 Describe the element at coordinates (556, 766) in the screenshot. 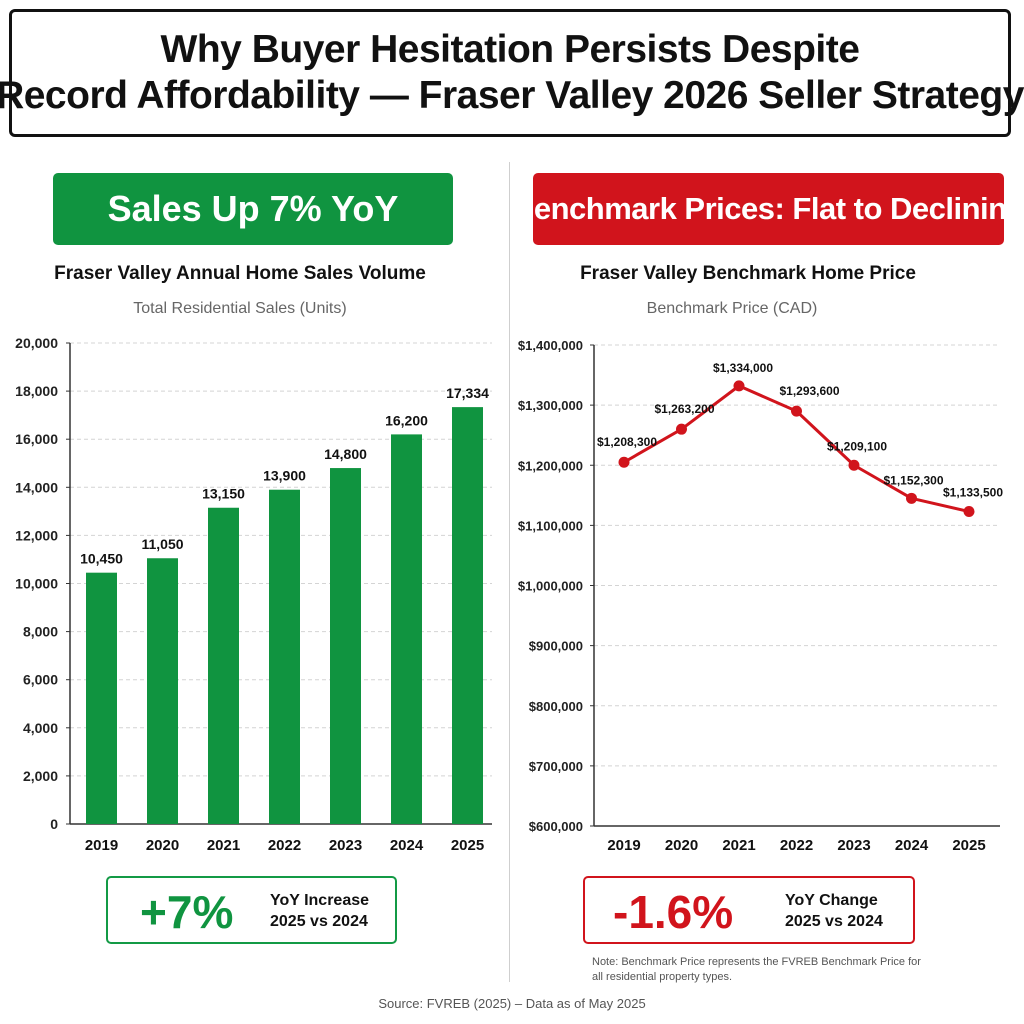

I see `price-y-tick-label: $700,000` at that location.